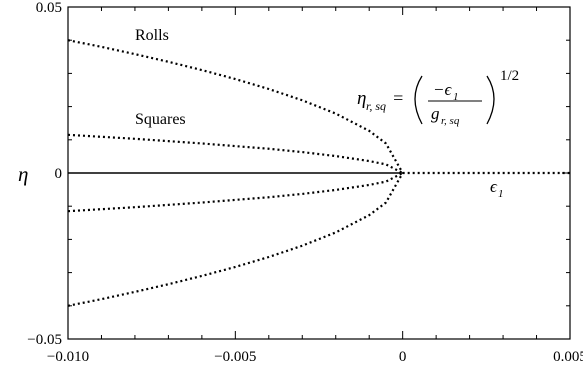  I want to click on formula-denominator: g, so click(435, 113).